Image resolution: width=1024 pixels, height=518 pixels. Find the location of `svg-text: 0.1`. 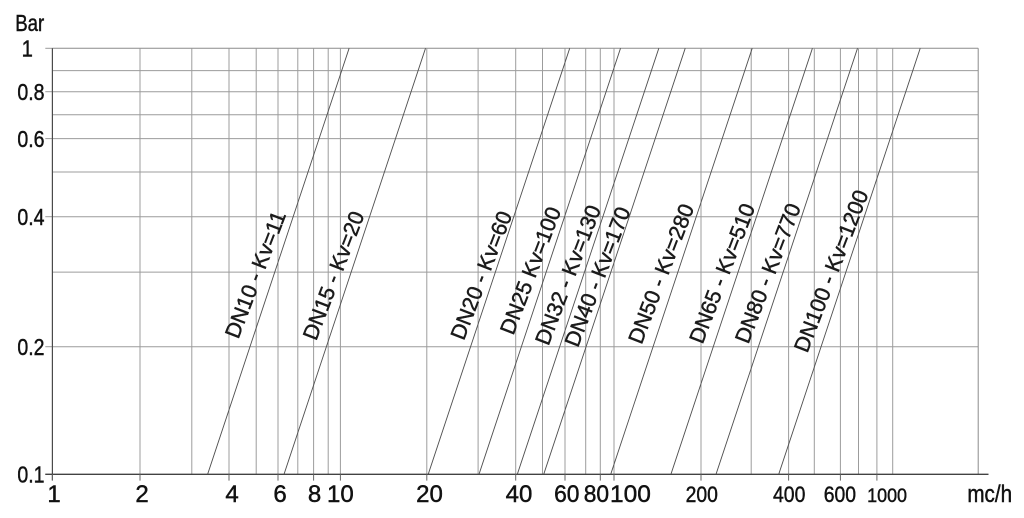

svg-text: 0.1 is located at coordinates (30, 475).